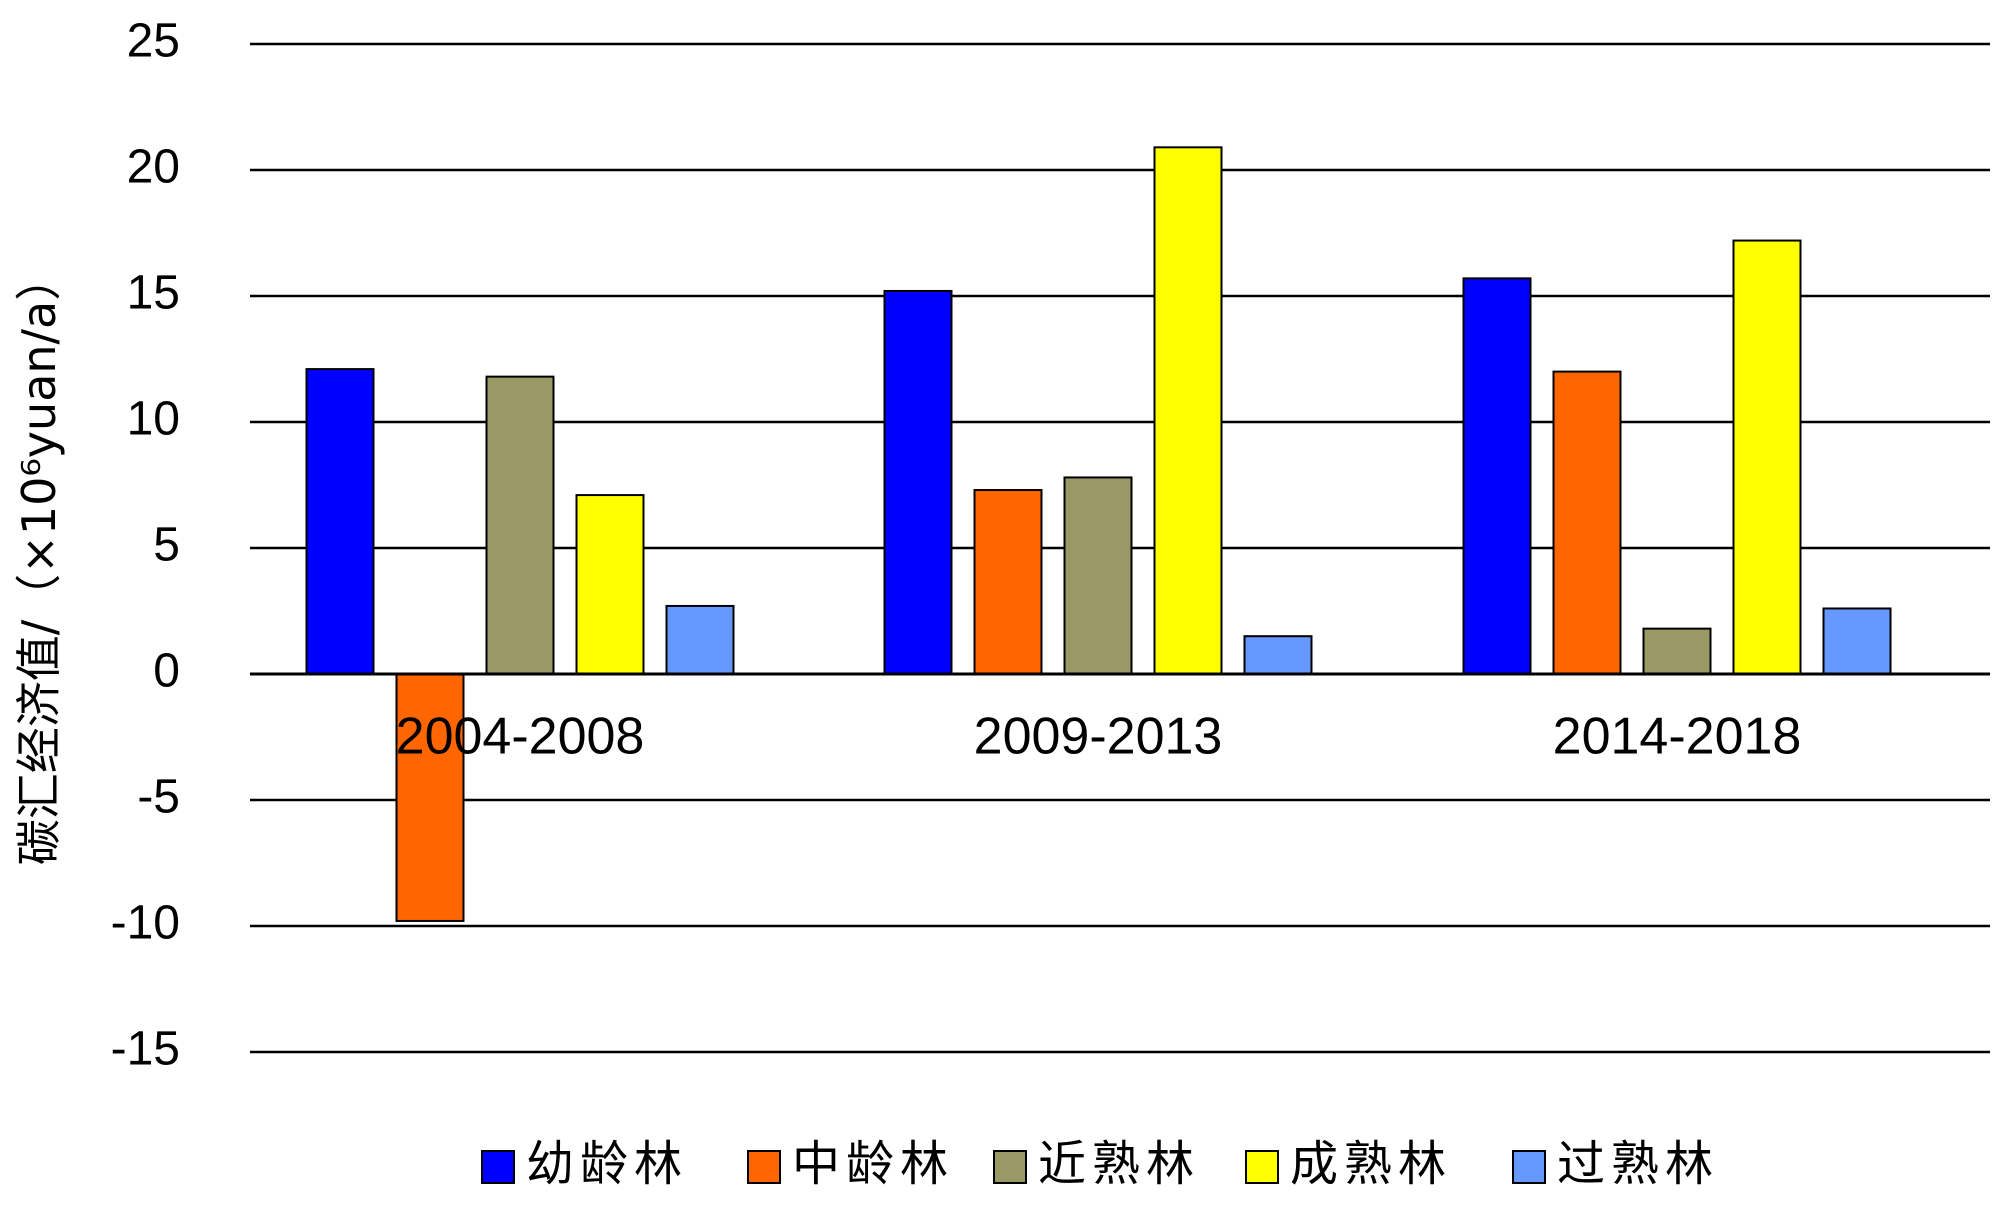 This screenshot has width=2000, height=1210. I want to click on legend: 幼龄林 中龄林 近熟林 成熟林 过熟林, so click(1100, 1164).